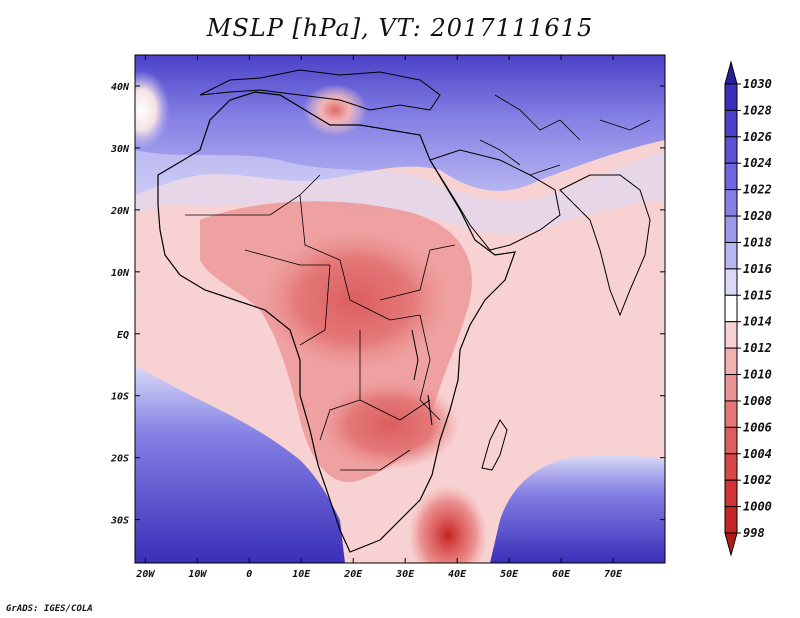 The width and height of the screenshot is (800, 618). I want to click on colorbar-label: 1026, so click(757, 137).